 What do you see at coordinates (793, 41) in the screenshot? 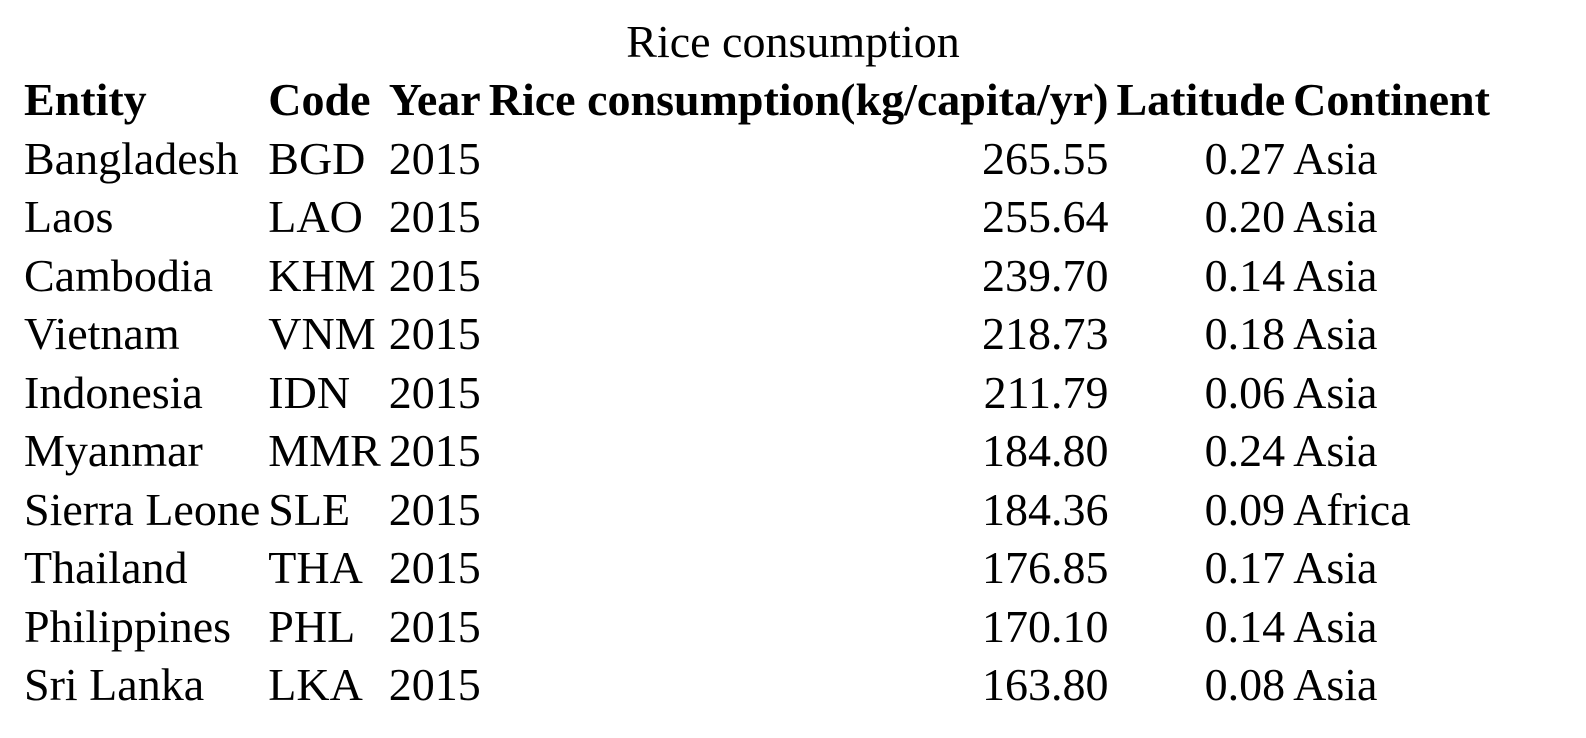
I see `table-title: Rice consumption` at bounding box center [793, 41].